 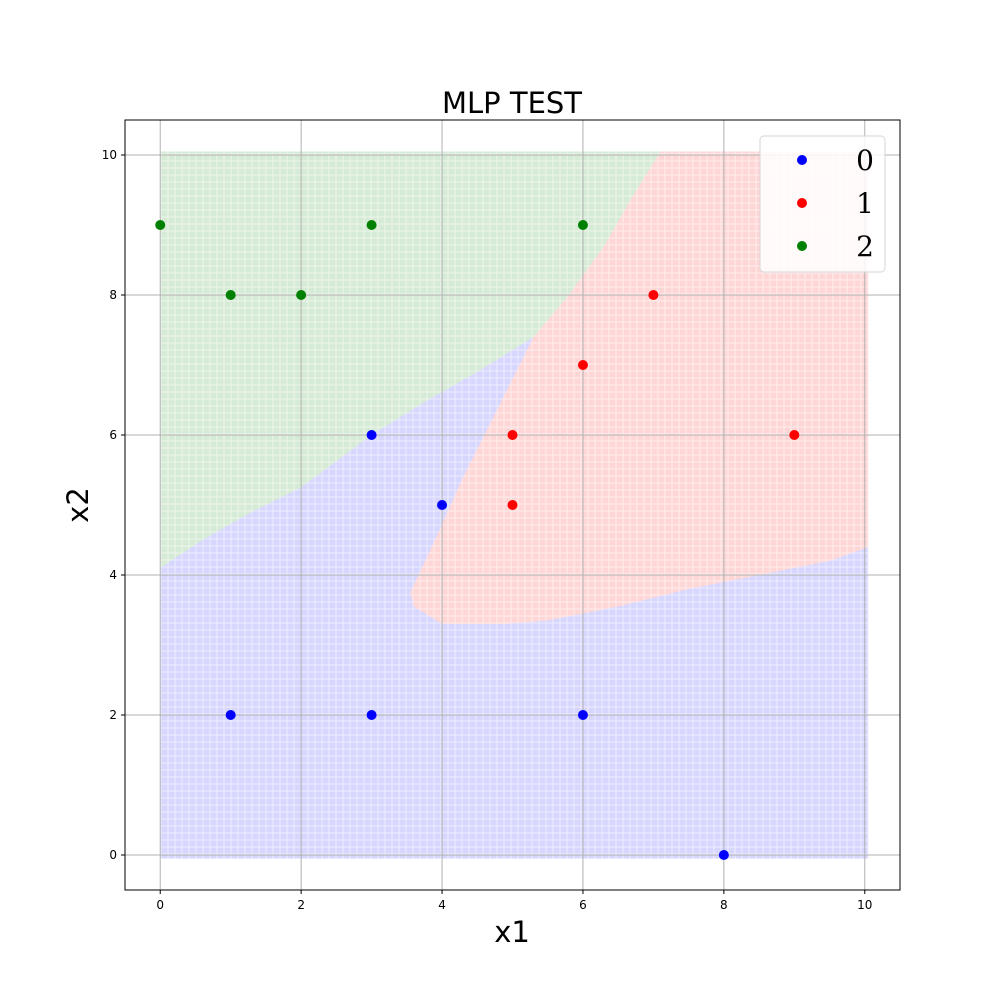 I want to click on x-tick-label: 6, so click(x=583, y=905).